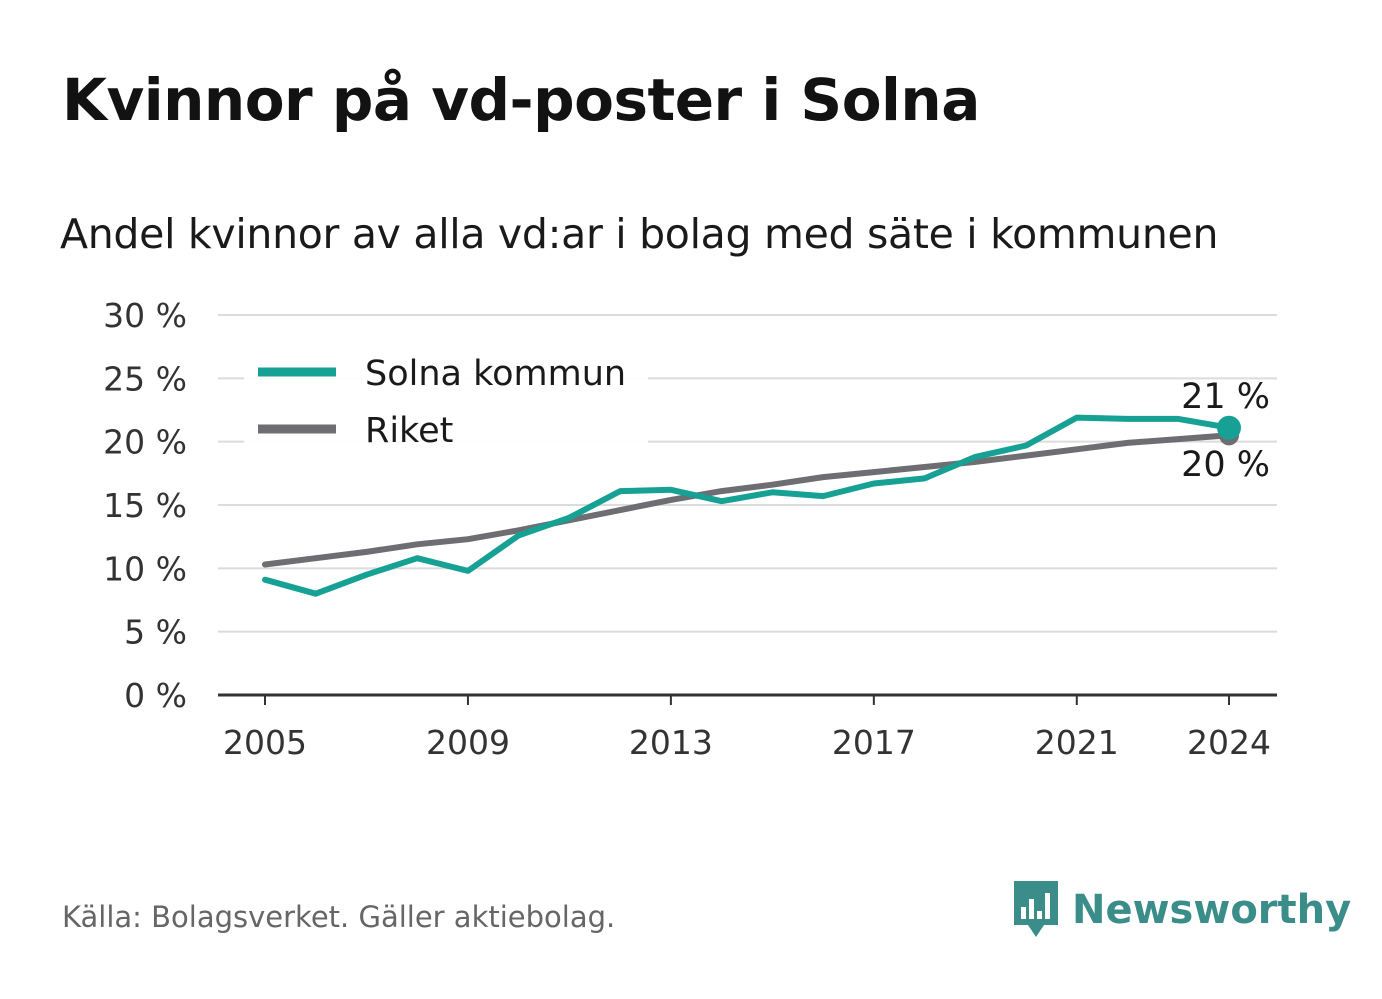  Describe the element at coordinates (446, 396) in the screenshot. I see `legend: Solna kommun Riket` at that location.